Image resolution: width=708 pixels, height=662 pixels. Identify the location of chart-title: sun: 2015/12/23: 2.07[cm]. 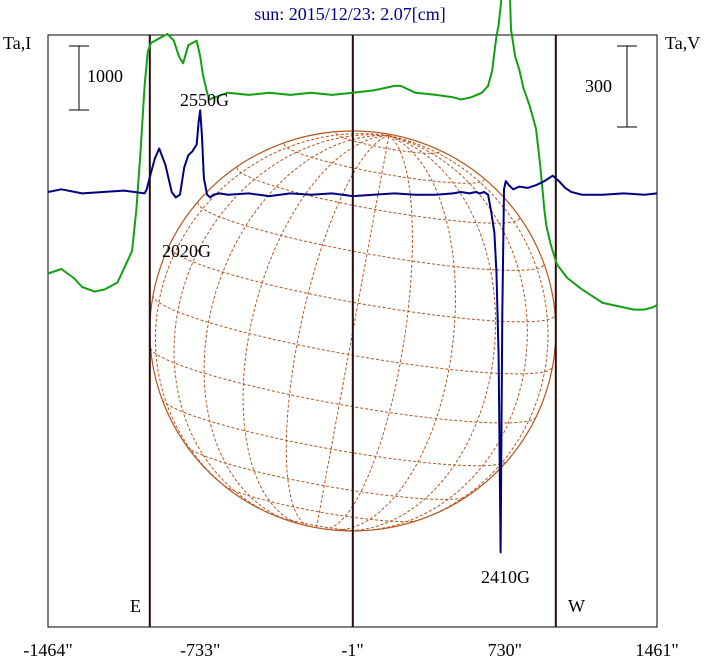
(350, 14).